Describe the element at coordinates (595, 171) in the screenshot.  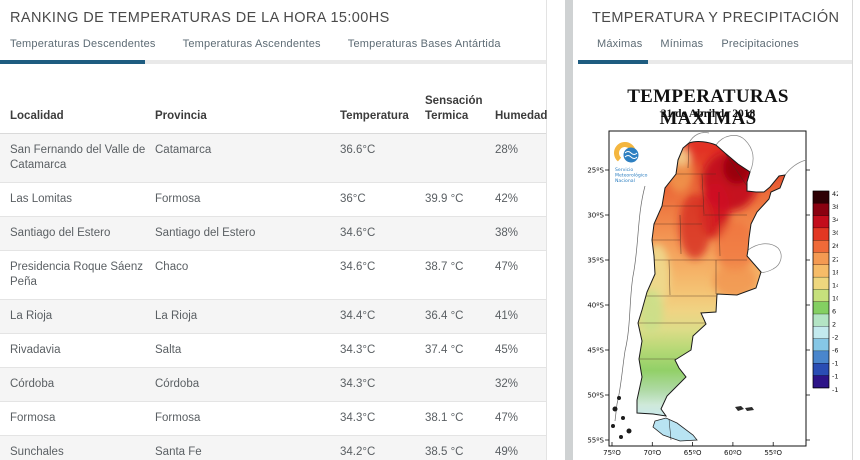
I see `svg-text: 25ºS` at that location.